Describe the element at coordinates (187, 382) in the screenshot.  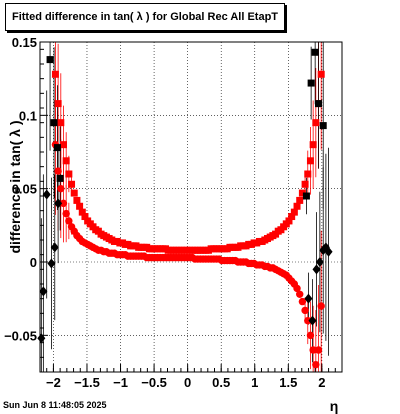
I see `x-tick-label: 0` at that location.